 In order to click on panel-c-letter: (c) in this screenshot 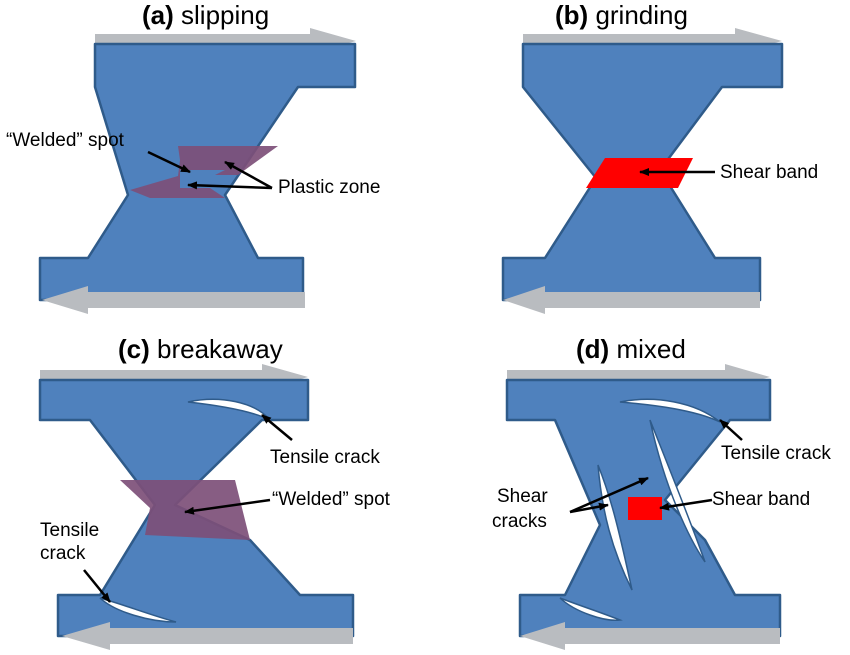, I will do `click(134, 349)`.